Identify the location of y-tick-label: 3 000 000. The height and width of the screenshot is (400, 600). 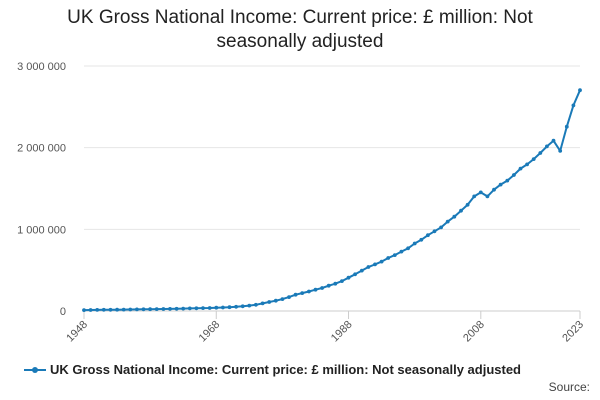
(41, 67).